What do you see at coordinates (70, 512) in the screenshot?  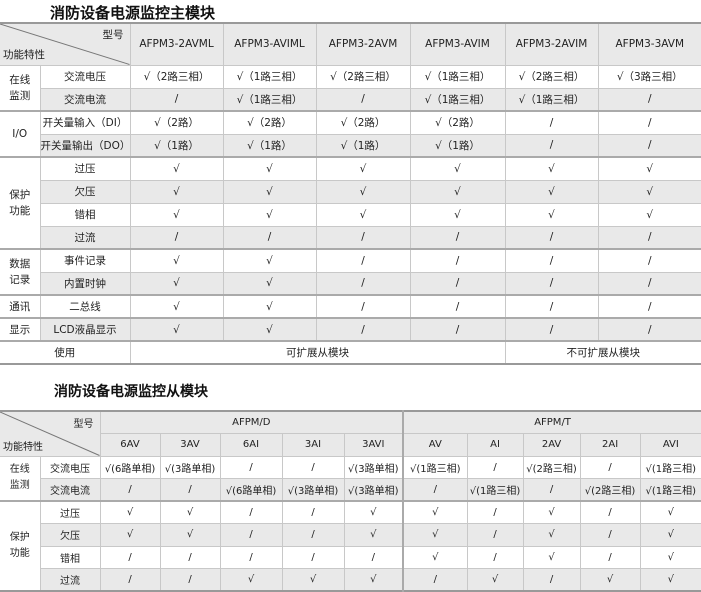 I see `feature-label: 过压` at bounding box center [70, 512].